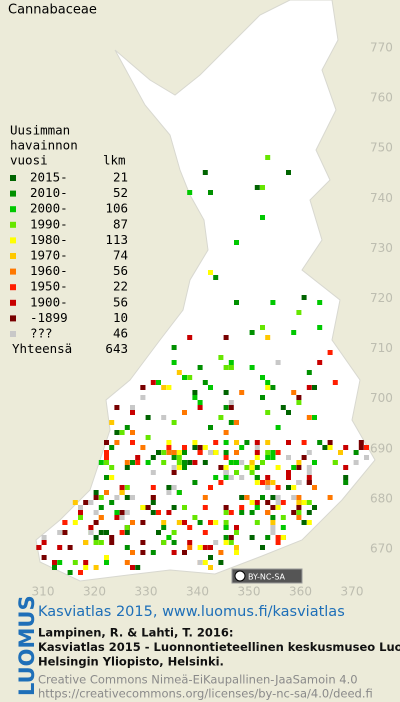 The height and width of the screenshot is (702, 400). Describe the element at coordinates (120, 177) in the screenshot. I see `legend-count: 21` at that location.